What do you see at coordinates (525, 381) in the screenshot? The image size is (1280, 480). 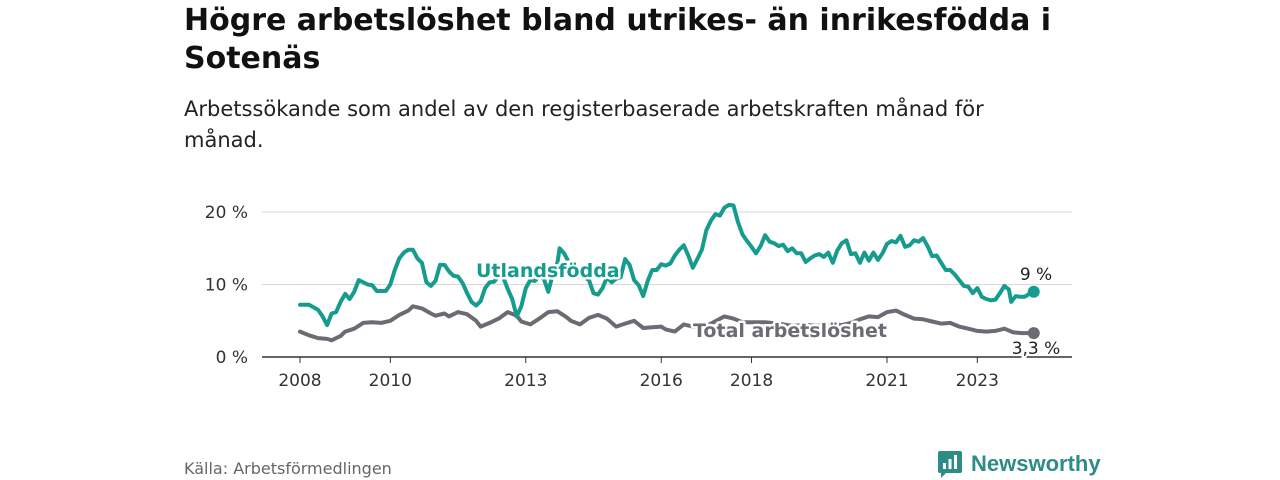 I see `x-tick-label: 2013` at bounding box center [525, 381].